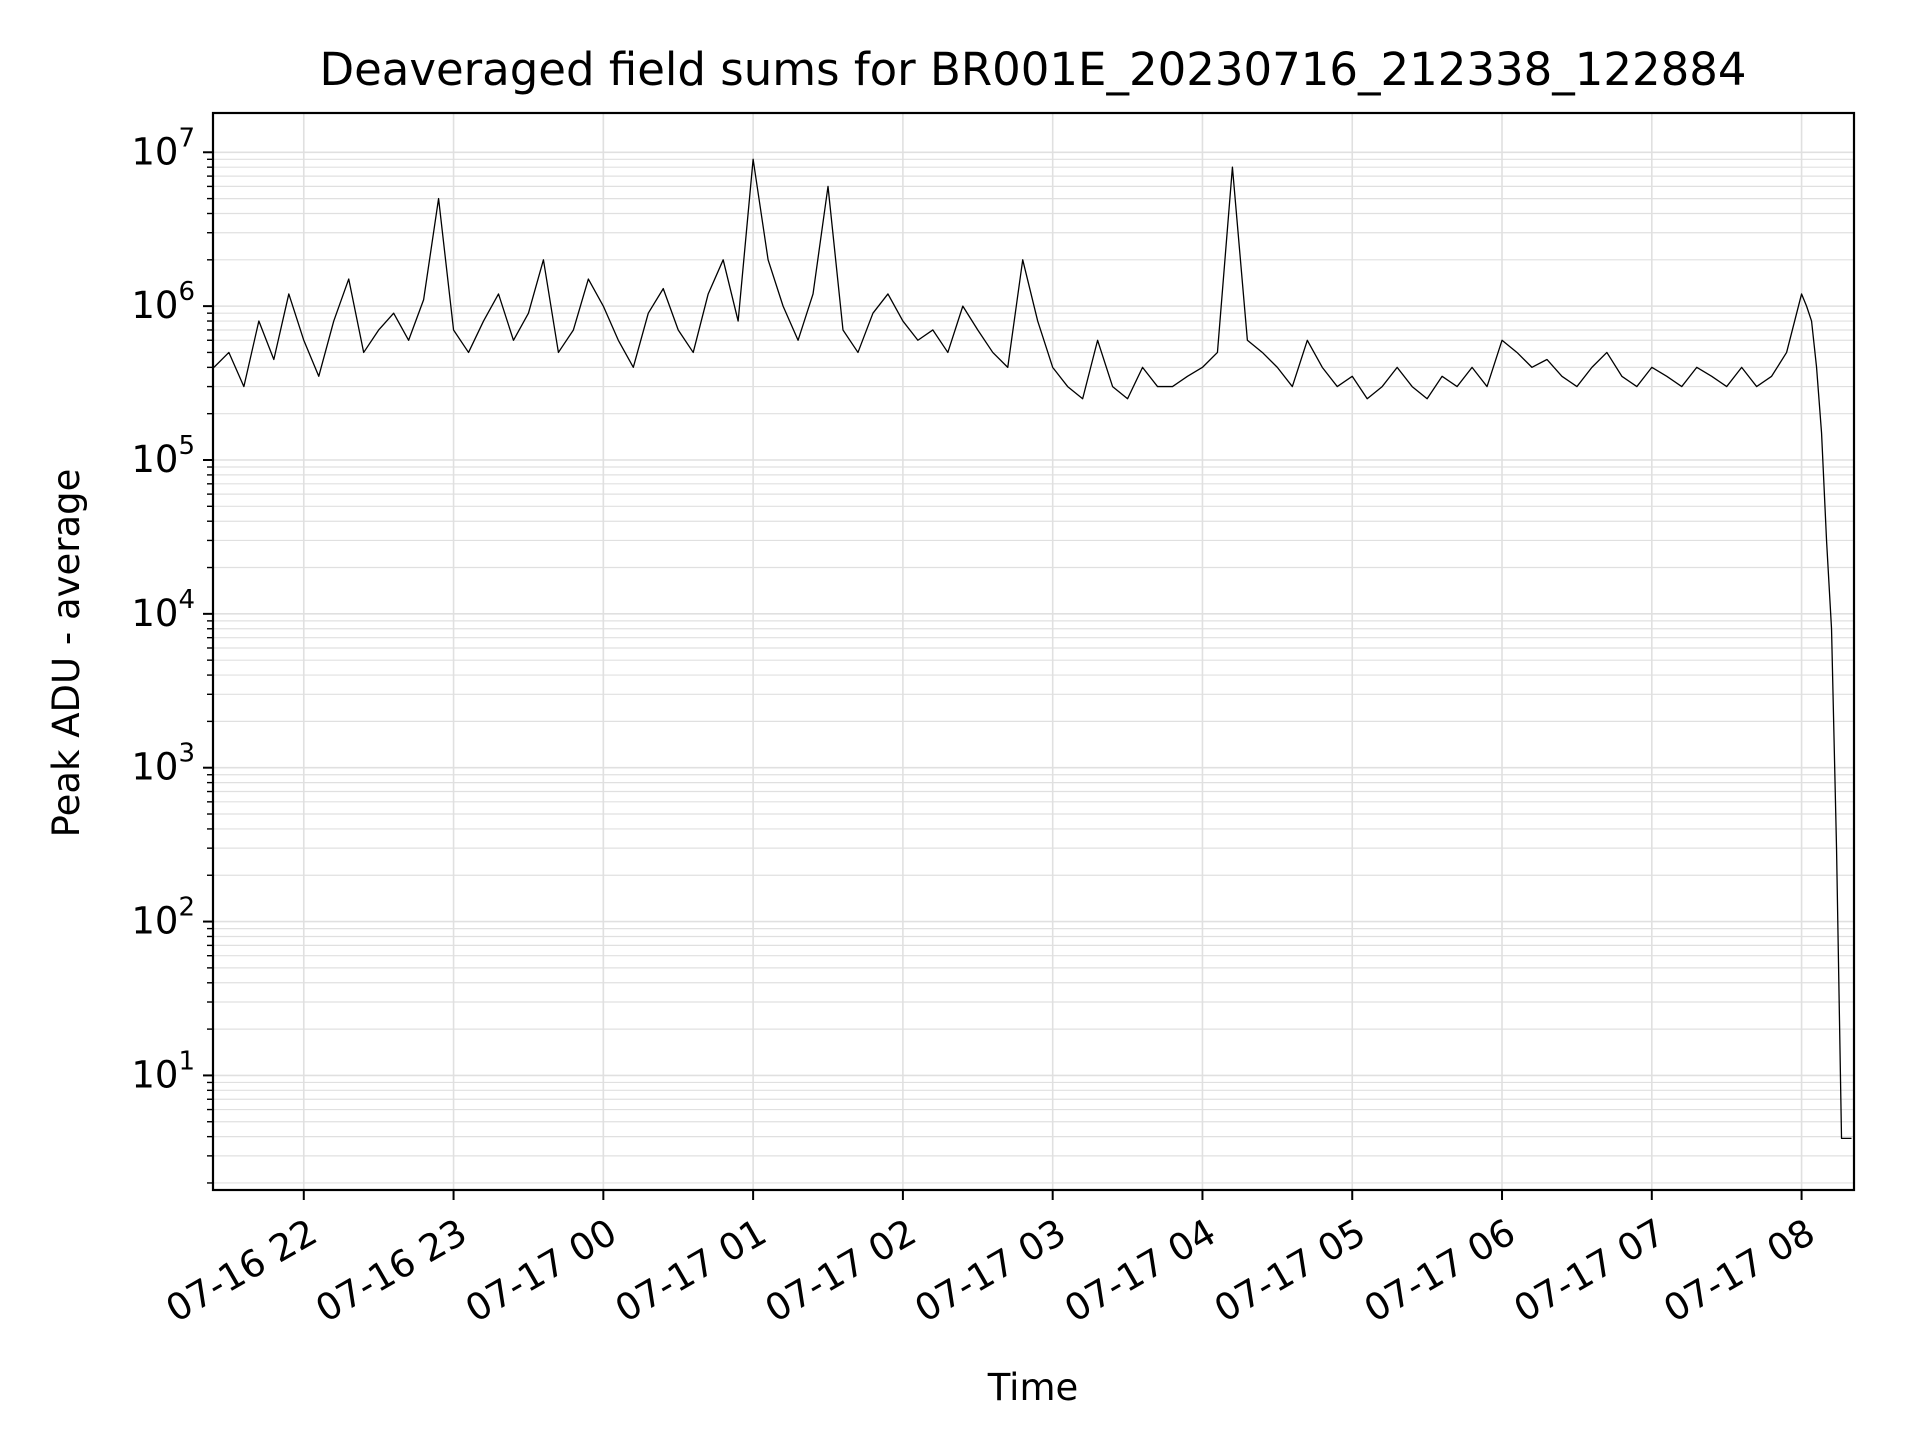 The width and height of the screenshot is (1920, 1440). What do you see at coordinates (1033, 1387) in the screenshot?
I see `x-axis-label: Time` at bounding box center [1033, 1387].